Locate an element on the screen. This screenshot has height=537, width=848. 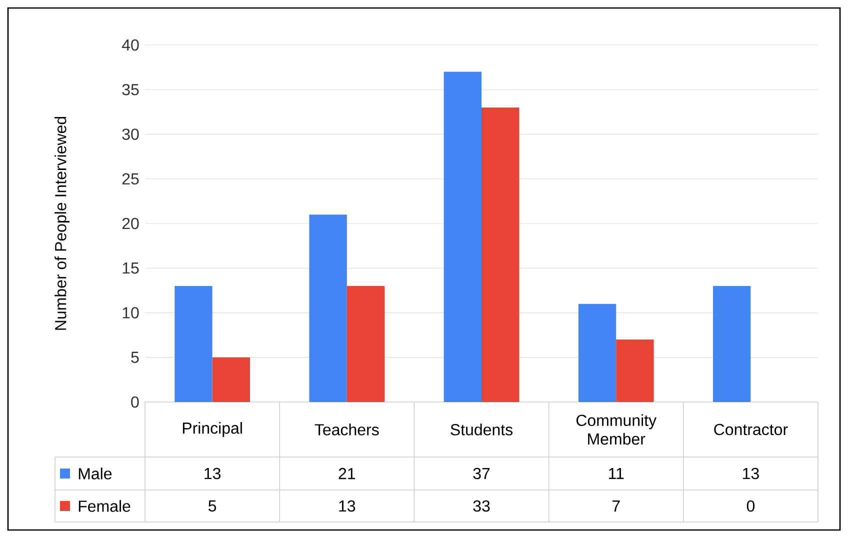
y-tick-label: 10 is located at coordinates (130, 312).